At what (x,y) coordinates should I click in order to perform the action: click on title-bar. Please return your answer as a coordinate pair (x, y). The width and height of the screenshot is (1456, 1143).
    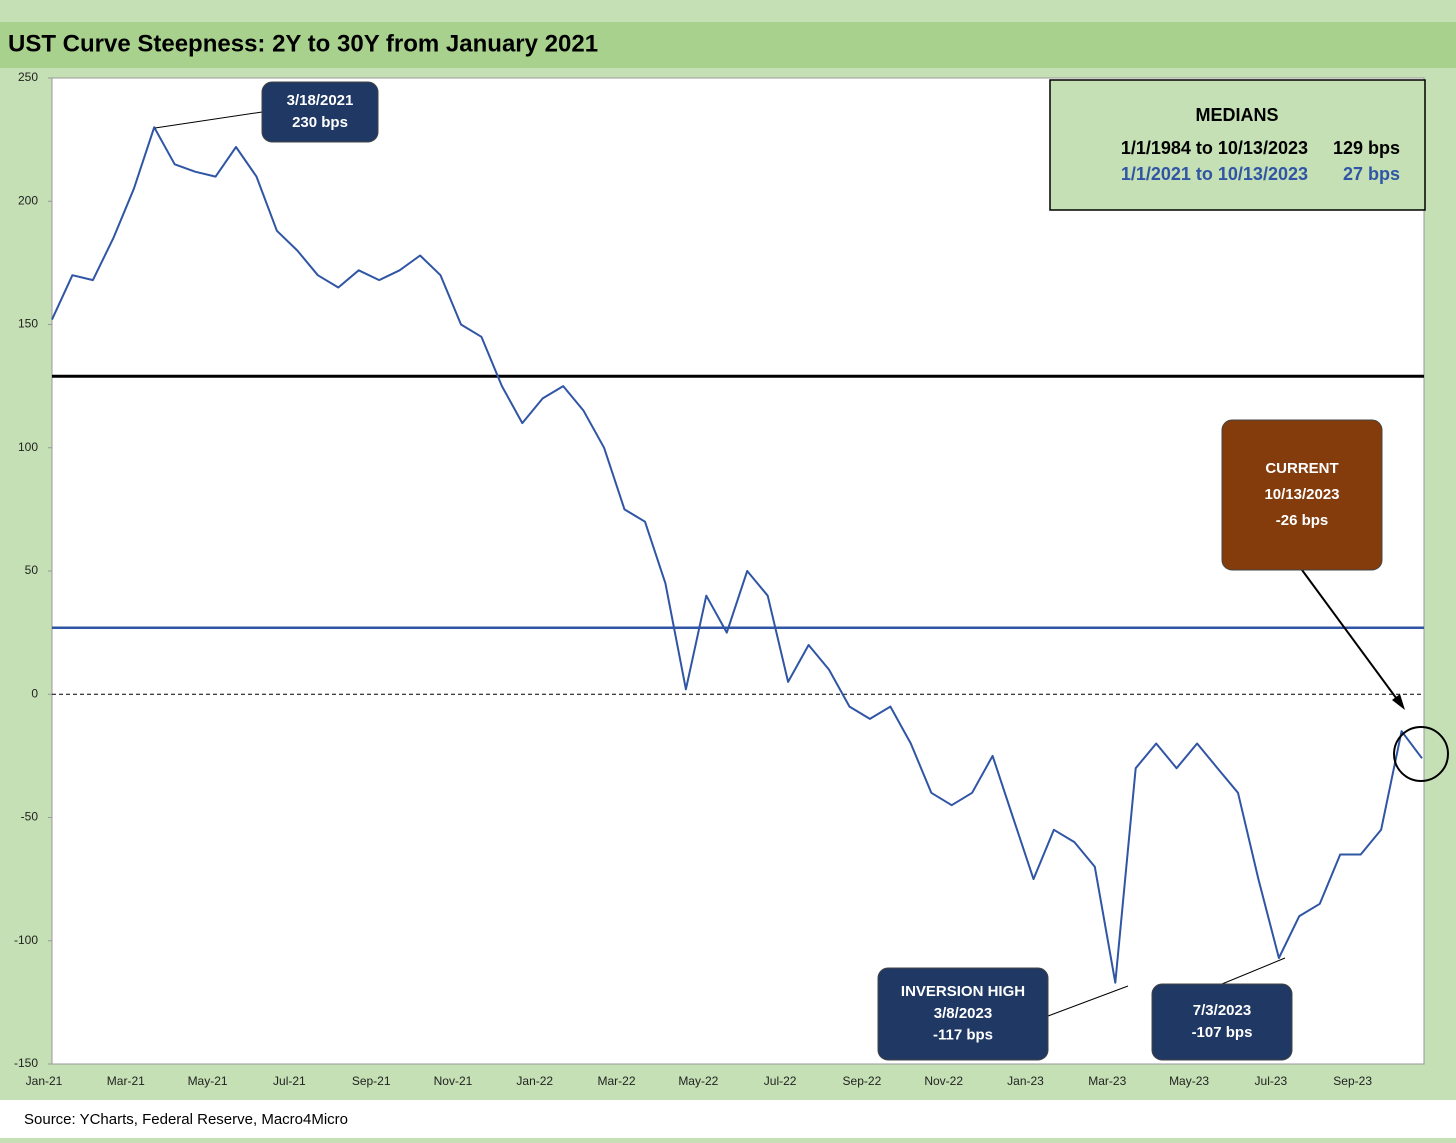
    Looking at the image, I should click on (728, 45).